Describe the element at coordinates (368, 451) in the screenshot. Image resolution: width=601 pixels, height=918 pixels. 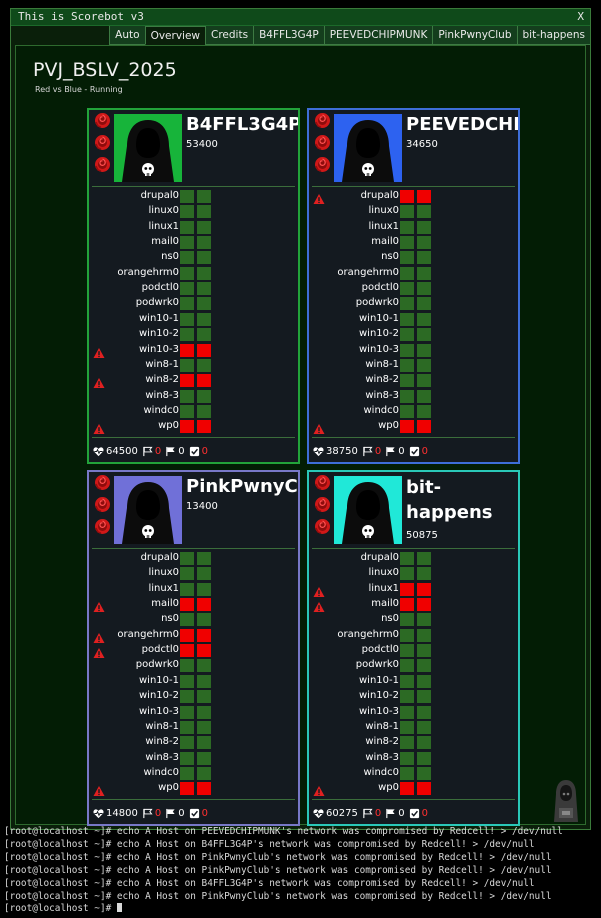
I see `ticket-flag-icon` at that location.